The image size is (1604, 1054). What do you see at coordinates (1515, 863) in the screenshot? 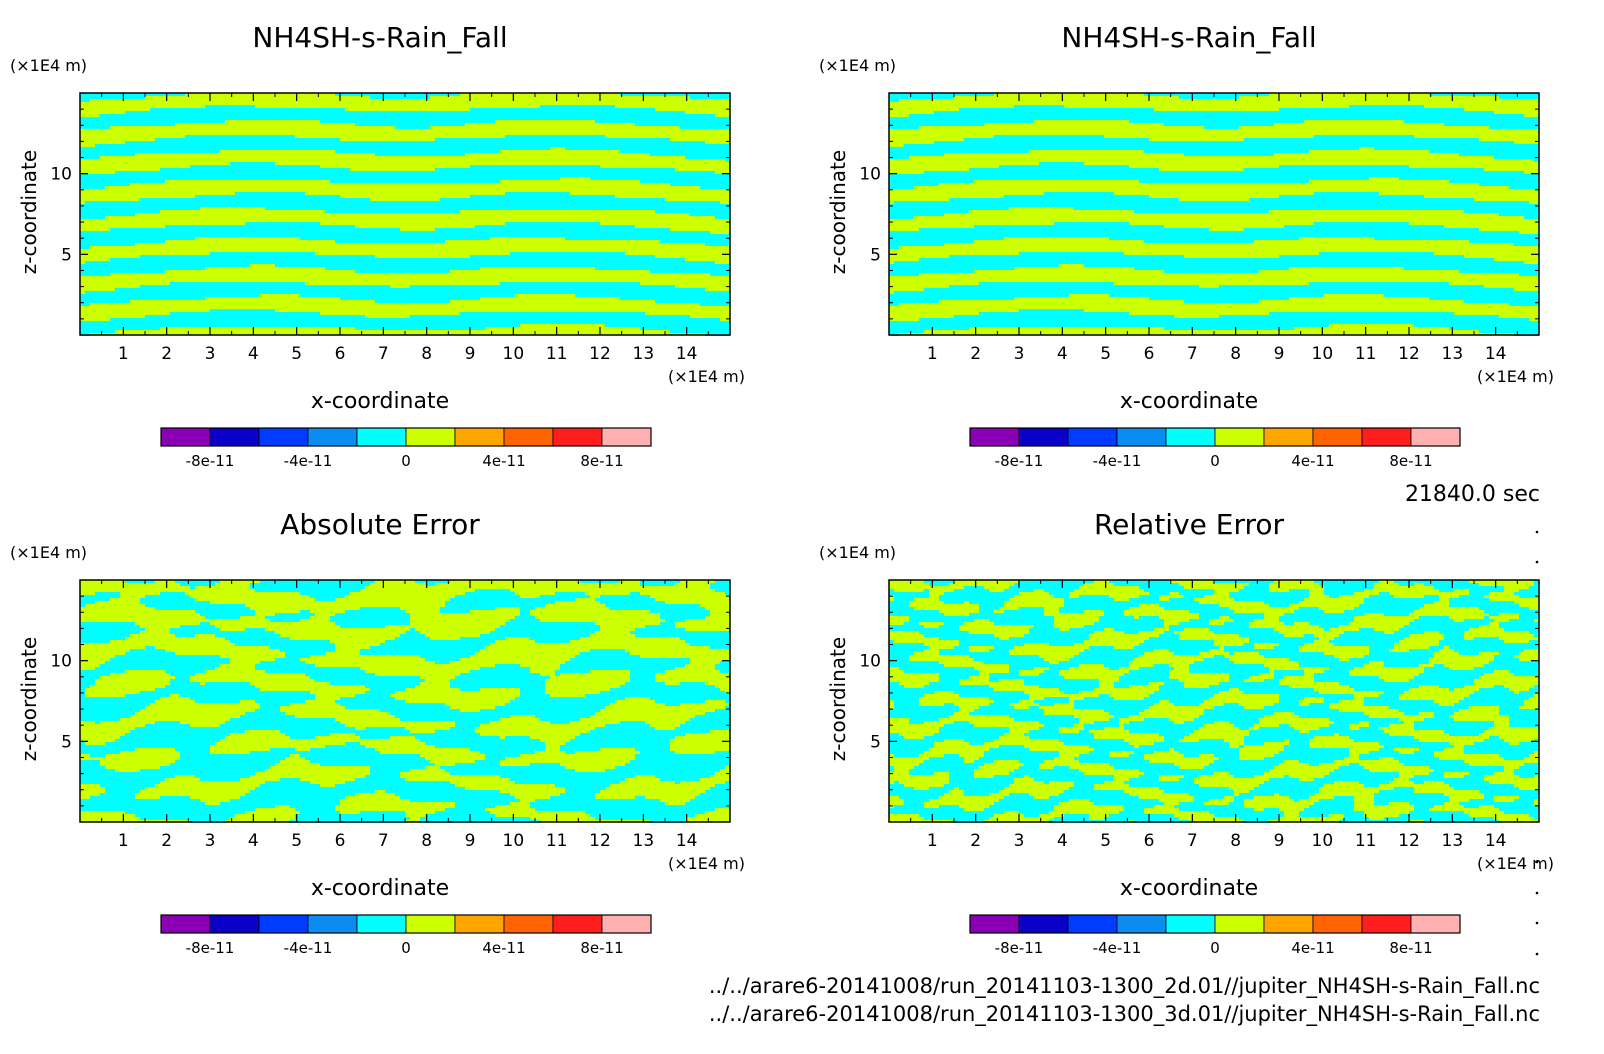
I see `x-unit-label: (×1E4 m)` at bounding box center [1515, 863].